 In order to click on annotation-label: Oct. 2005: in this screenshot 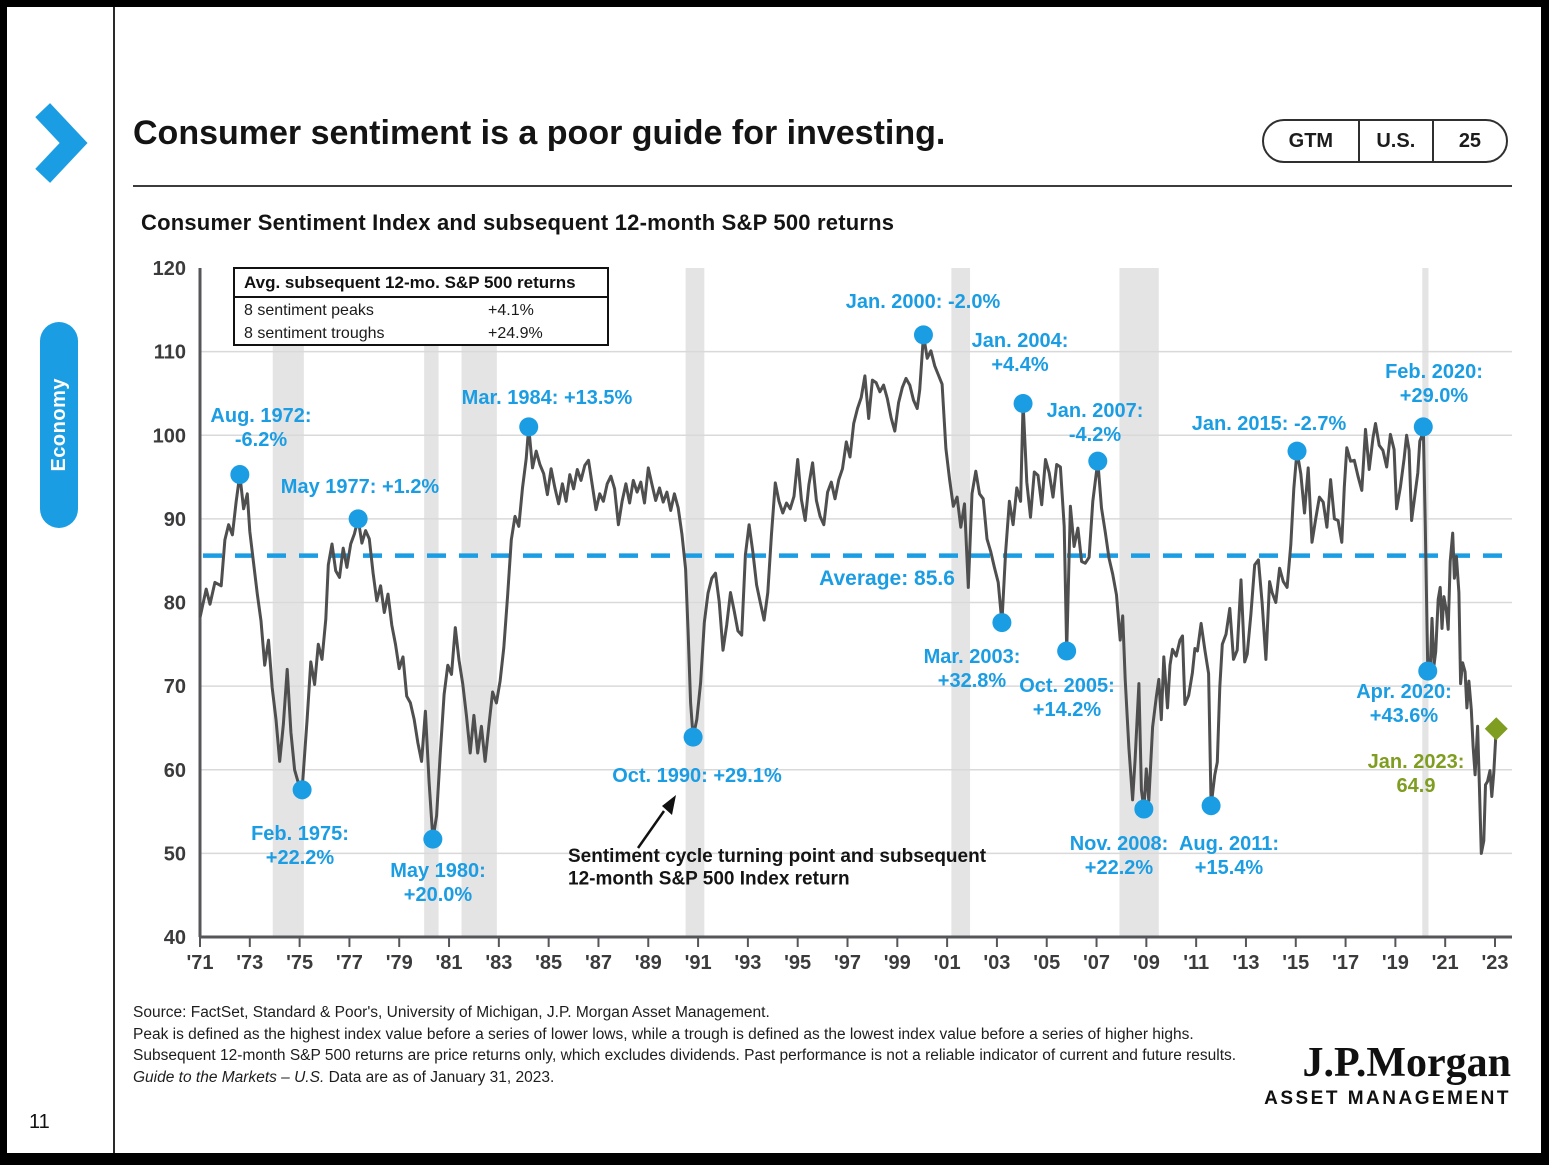, I will do `click(1067, 686)`.